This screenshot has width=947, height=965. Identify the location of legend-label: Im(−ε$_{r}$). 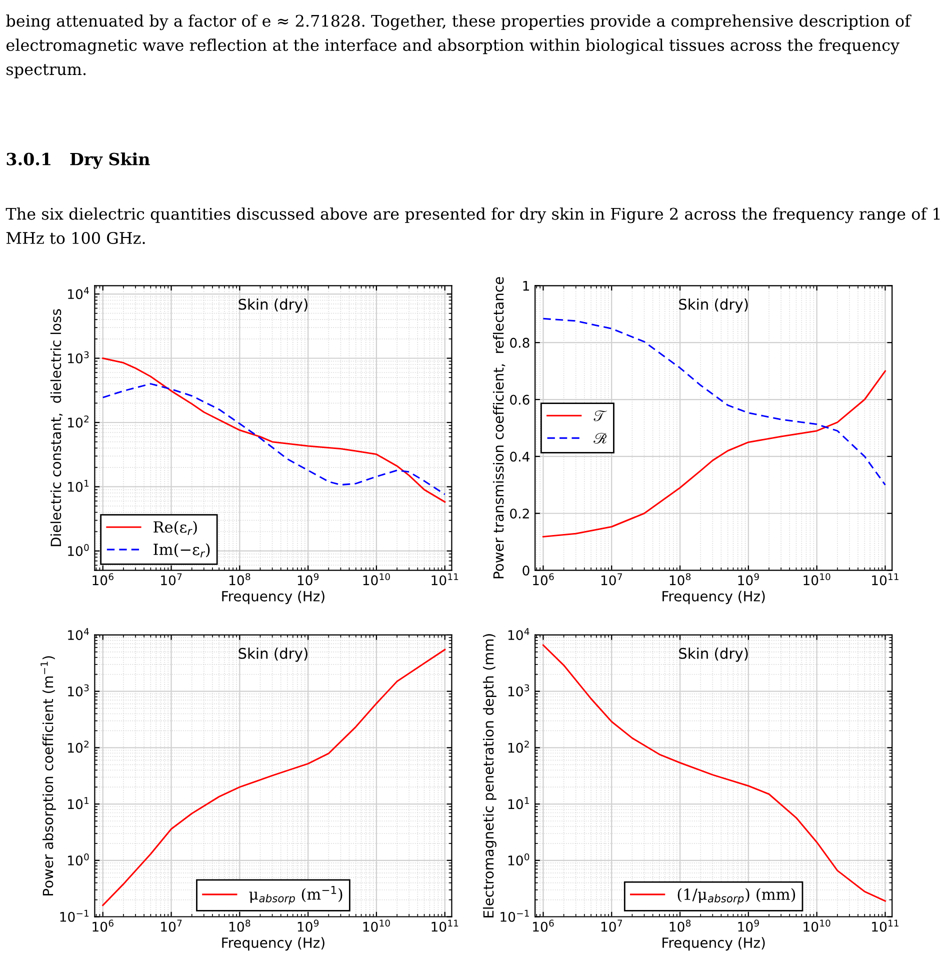
(182, 550).